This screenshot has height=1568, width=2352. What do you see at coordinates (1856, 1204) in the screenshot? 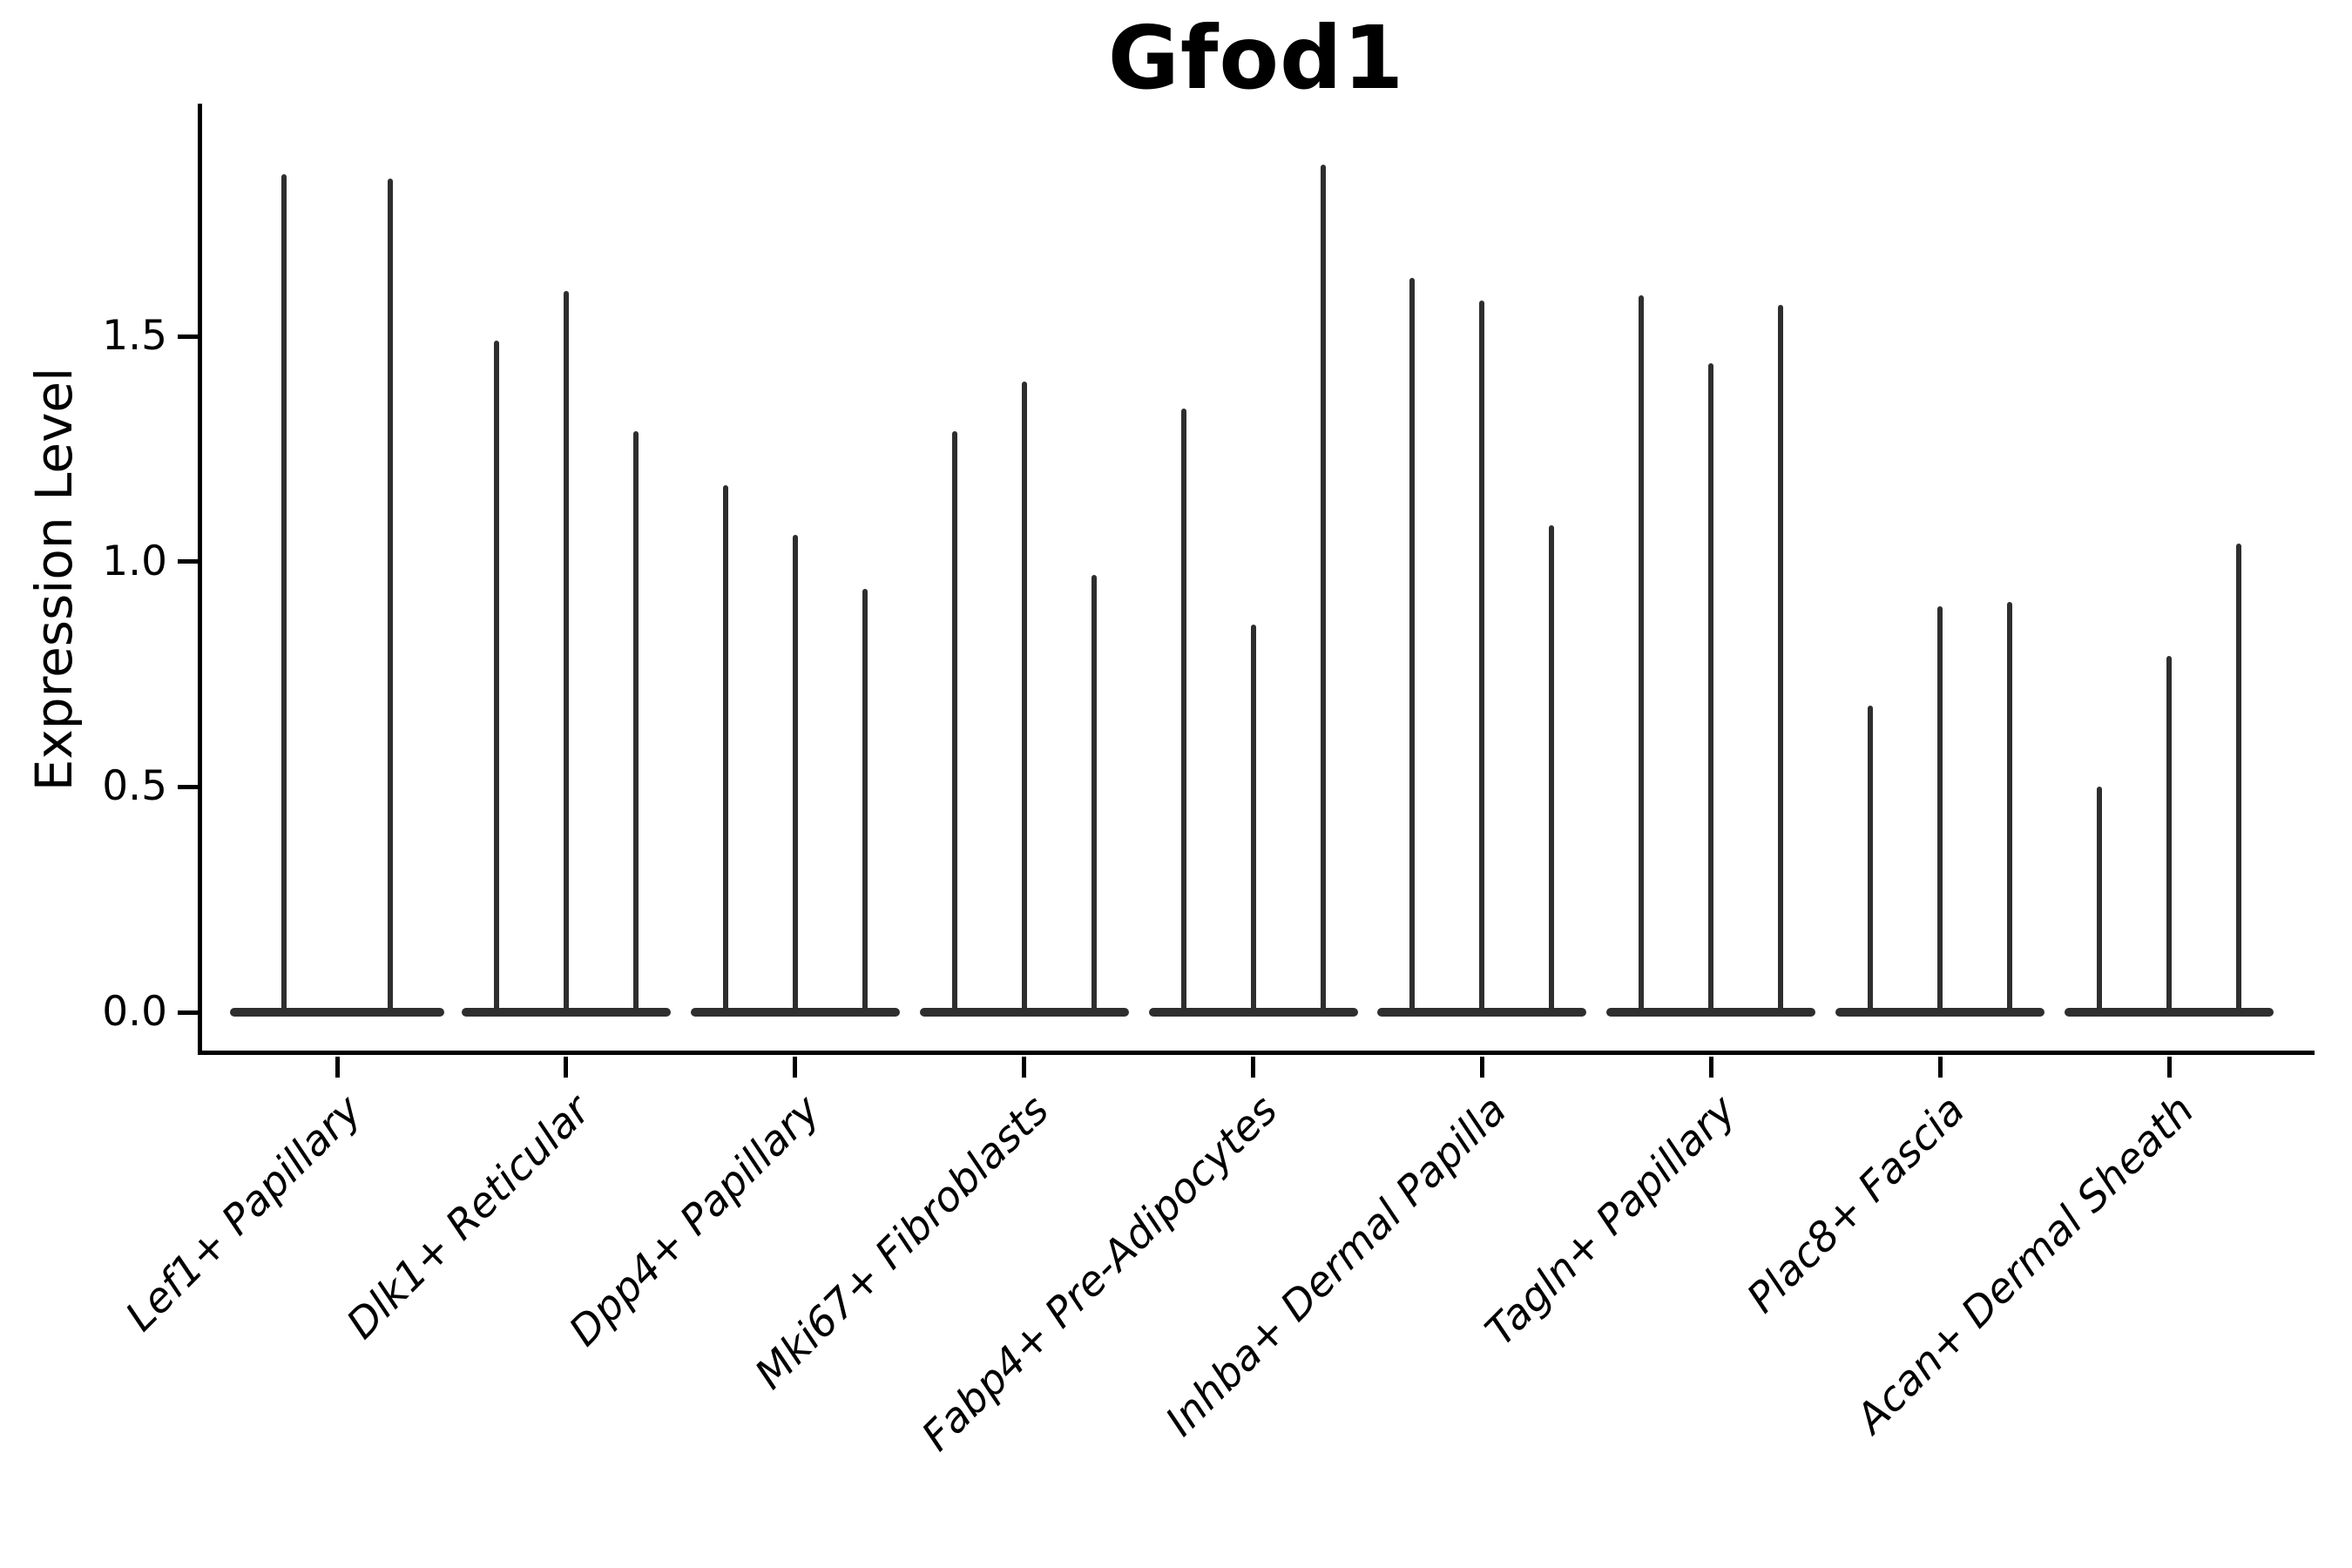
I see `x-tick-label: Plac8+ Fascia` at bounding box center [1856, 1204].